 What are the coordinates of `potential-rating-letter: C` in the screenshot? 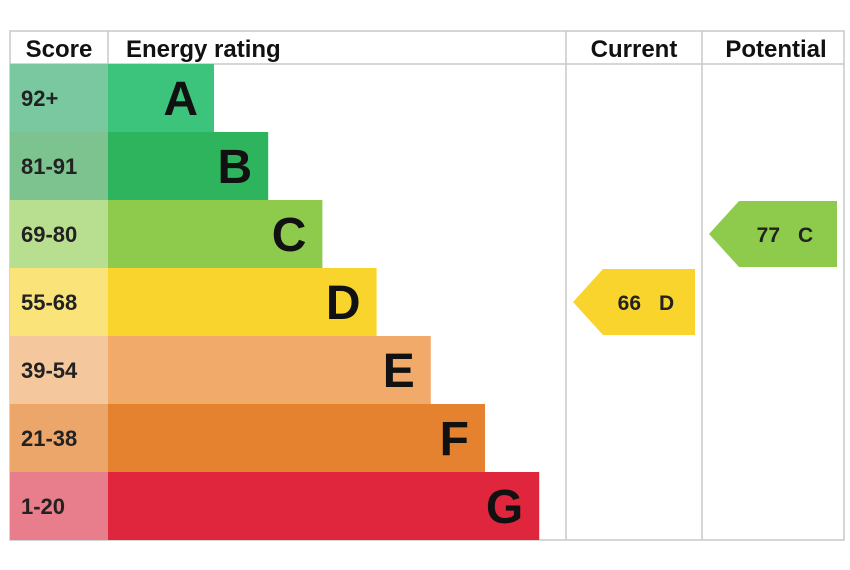 It's located at (805, 235).